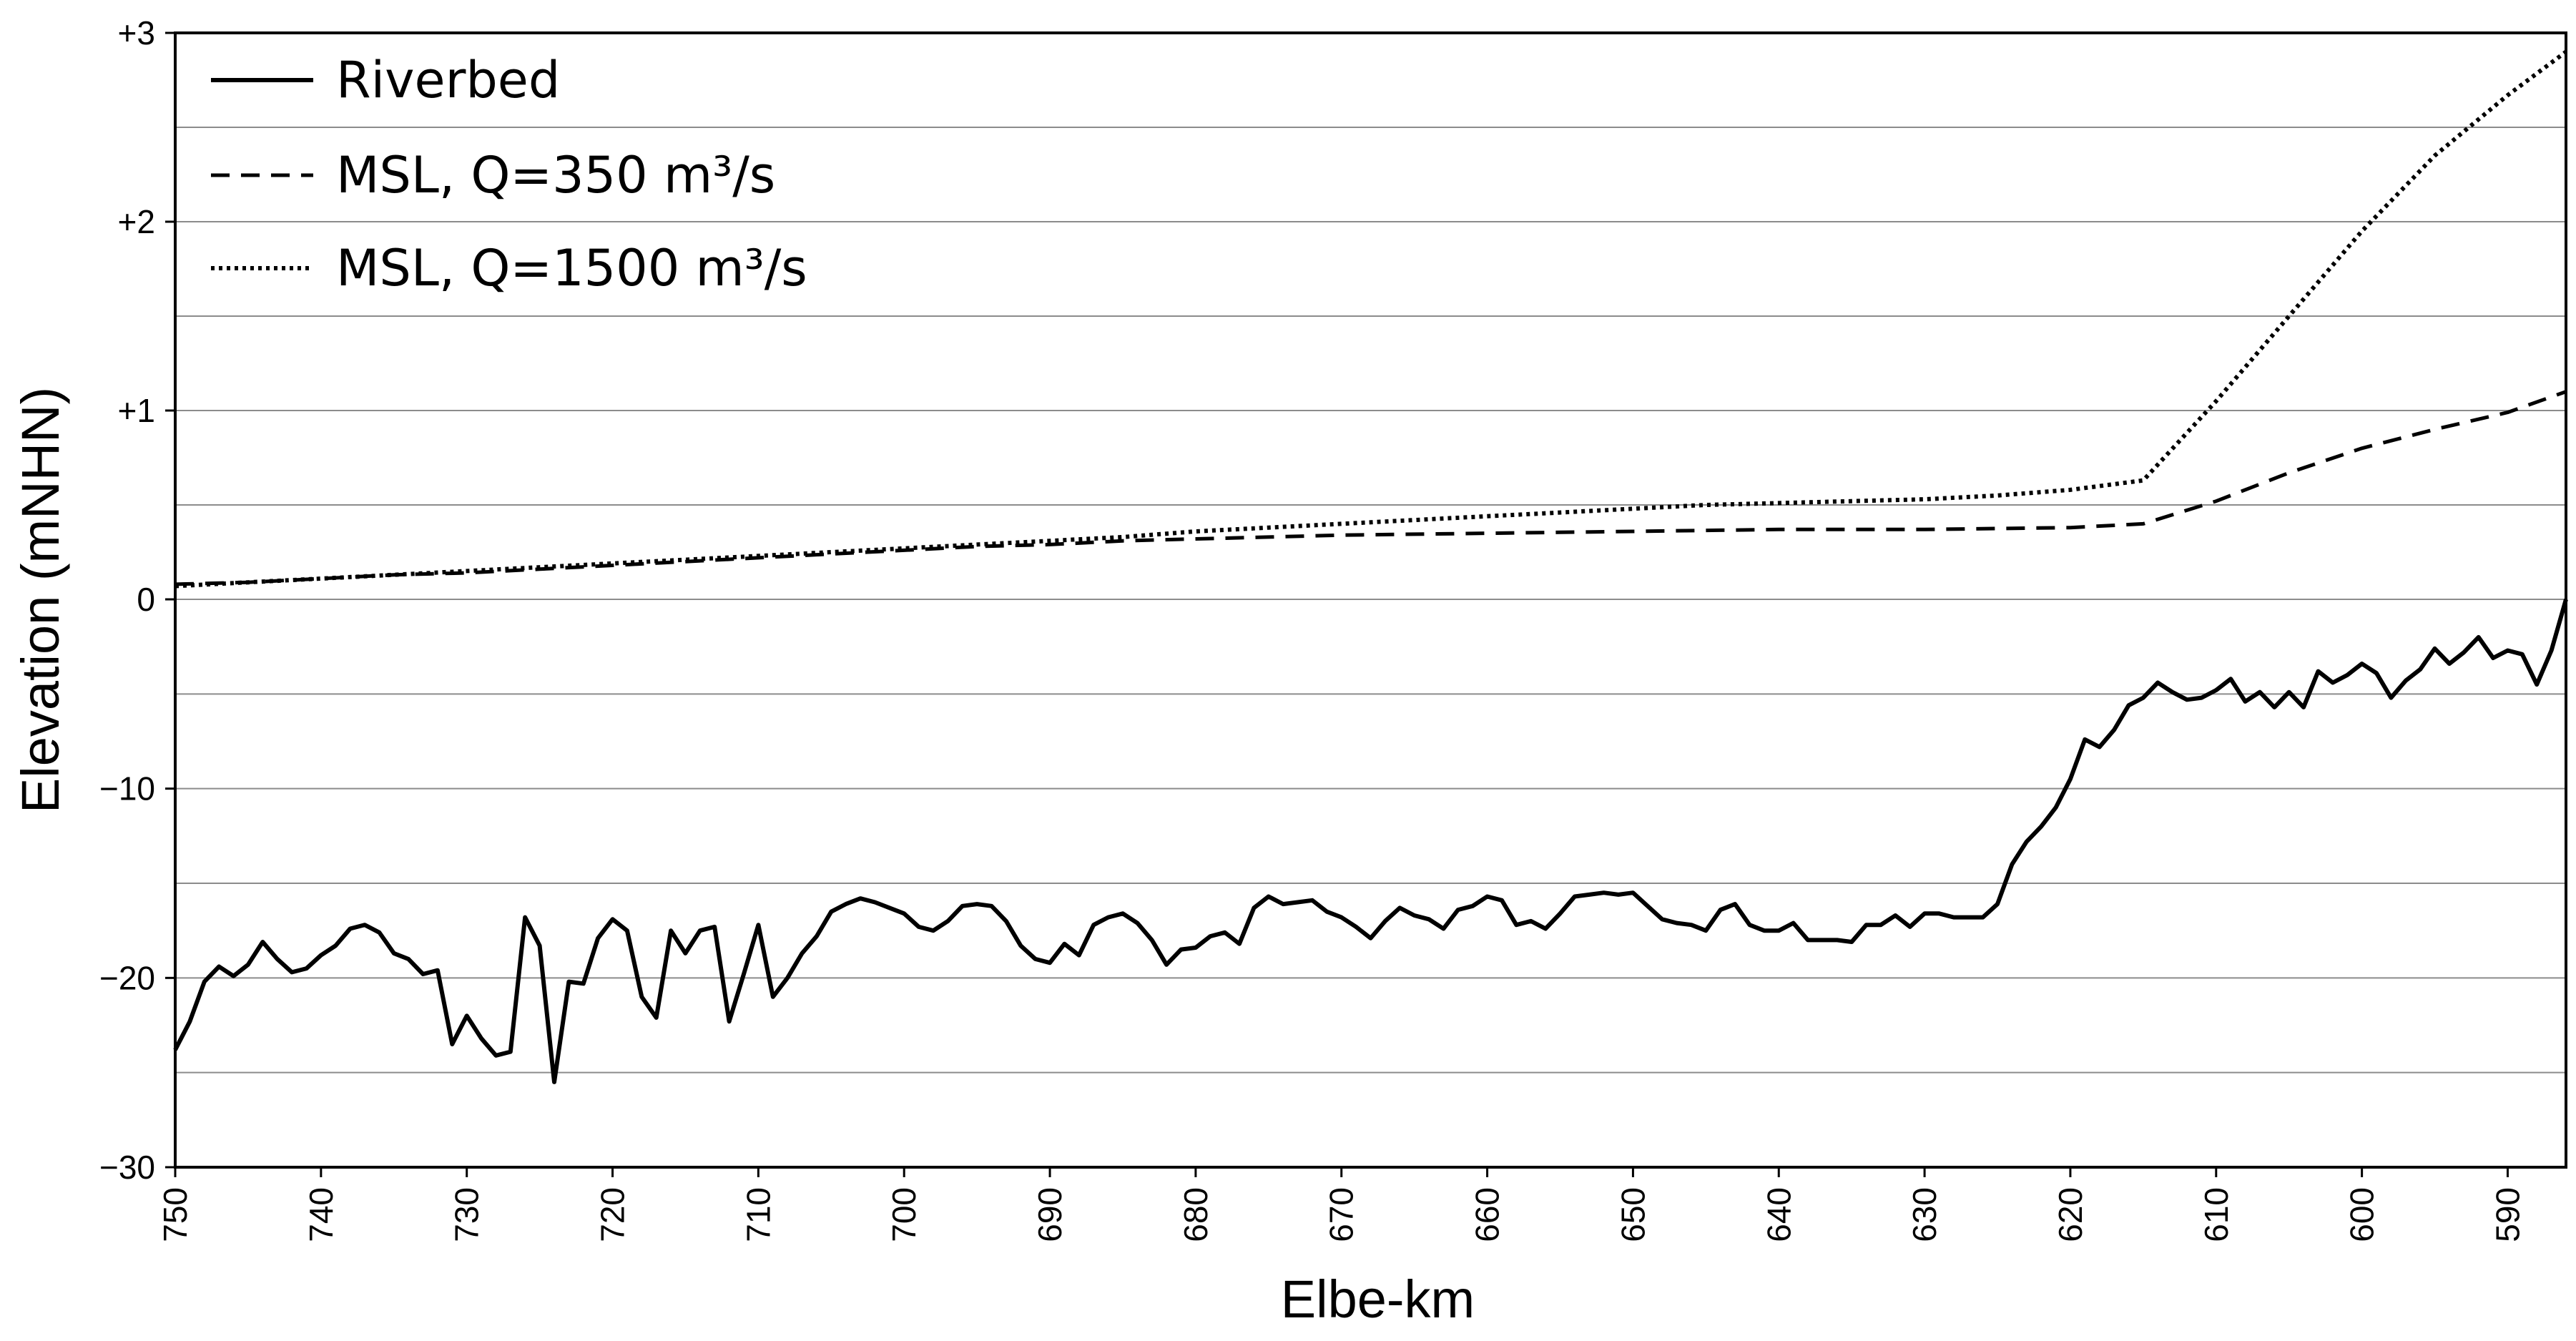 Image resolution: width=2576 pixels, height=1341 pixels. Describe the element at coordinates (1378, 1299) in the screenshot. I see `x-axis-label: Elbe-km` at that location.